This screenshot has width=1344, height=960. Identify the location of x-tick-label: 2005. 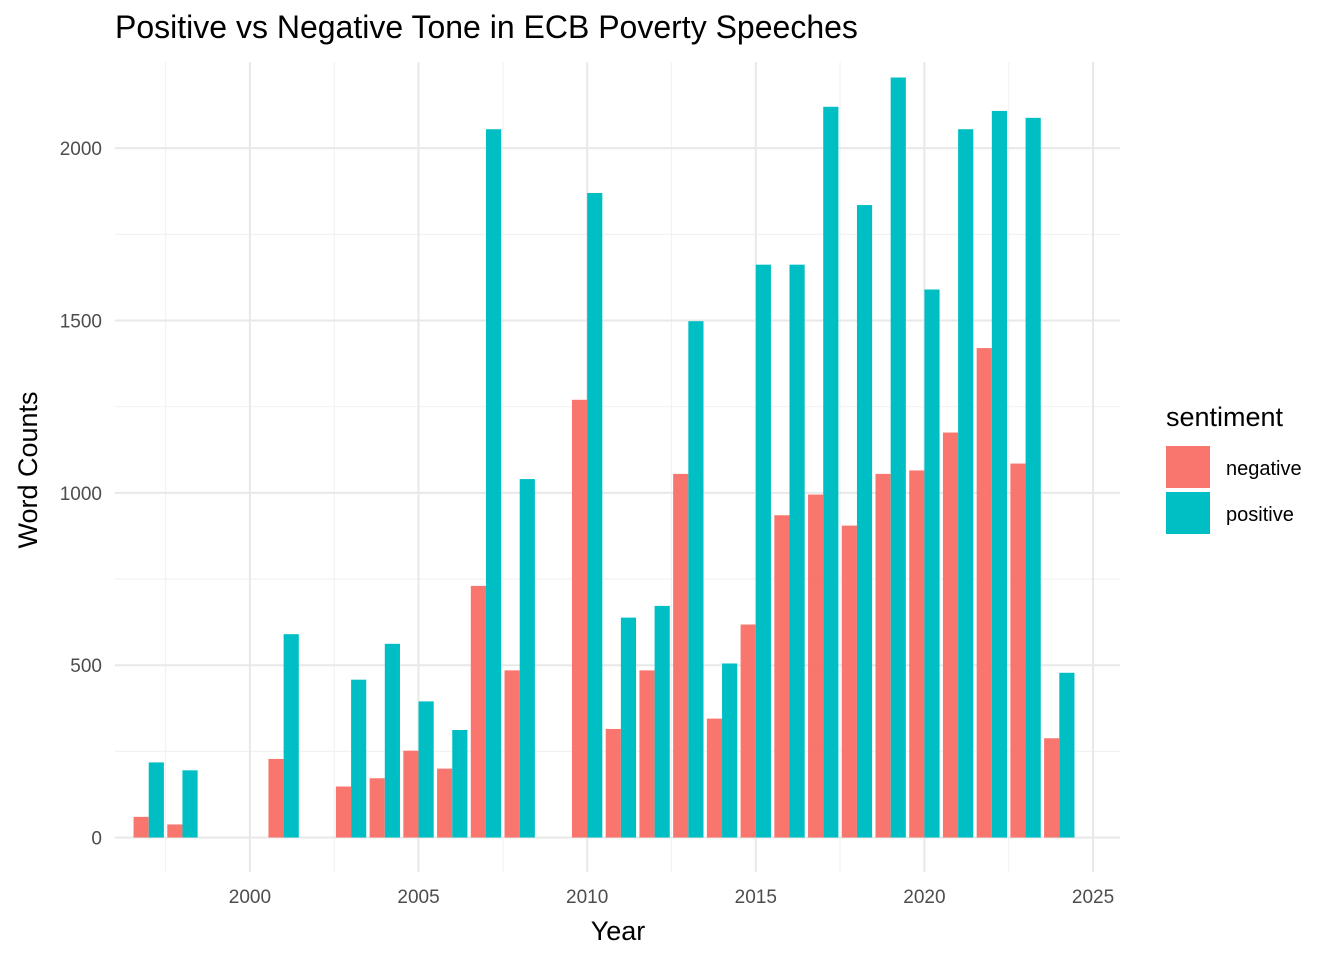
(418, 897).